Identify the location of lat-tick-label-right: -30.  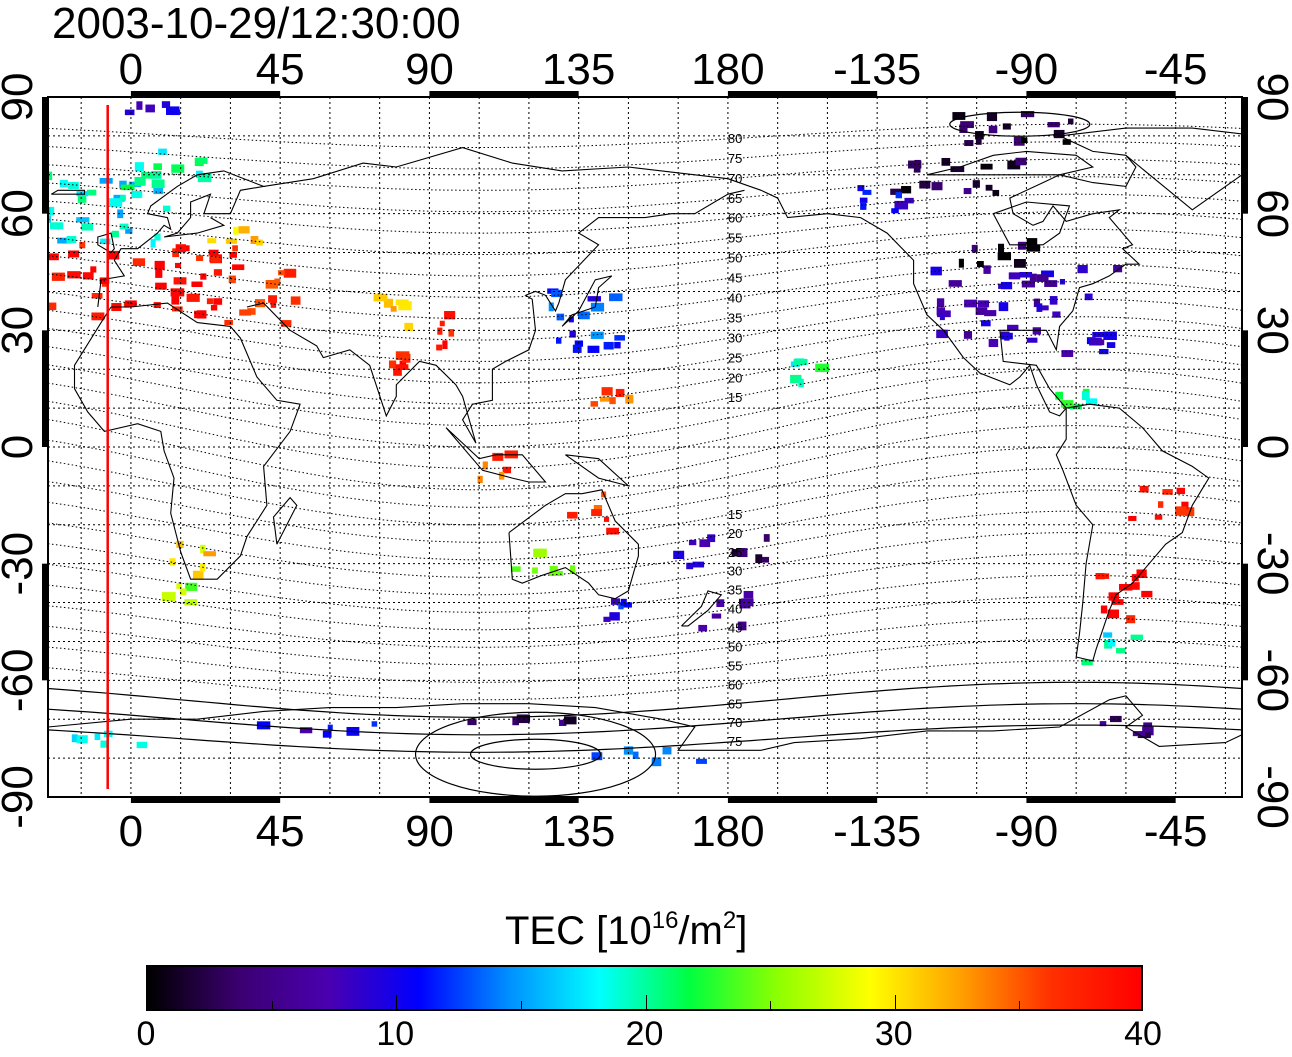
(1270, 564).